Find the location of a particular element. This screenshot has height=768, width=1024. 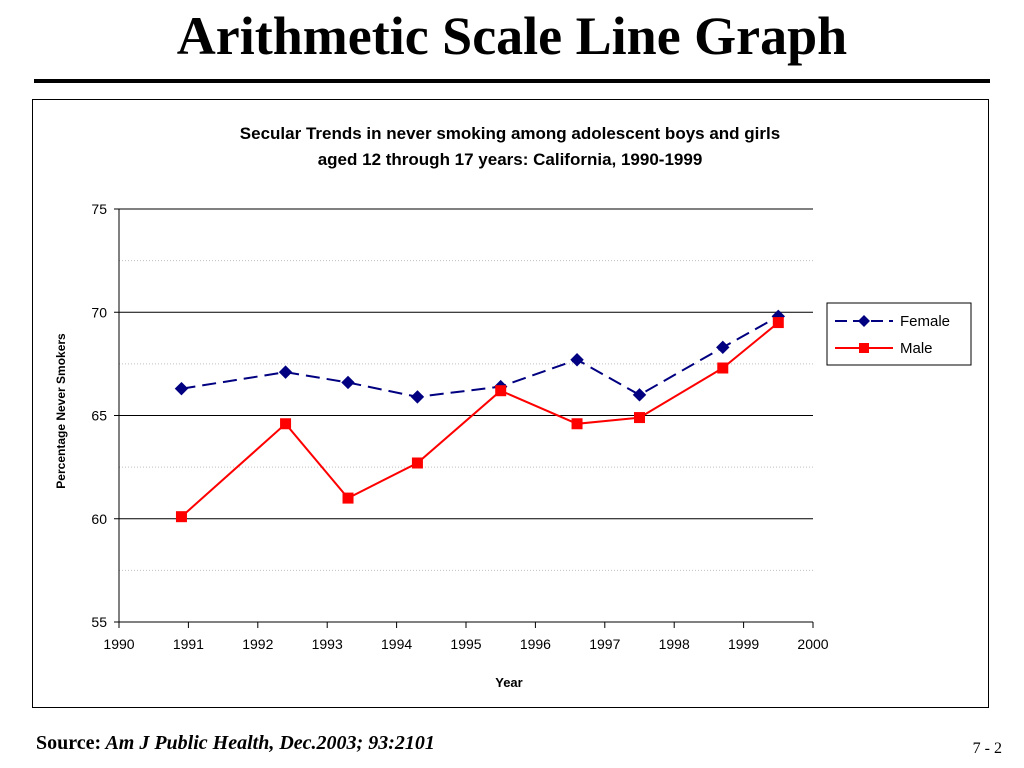

series-line-female is located at coordinates (480, 356).